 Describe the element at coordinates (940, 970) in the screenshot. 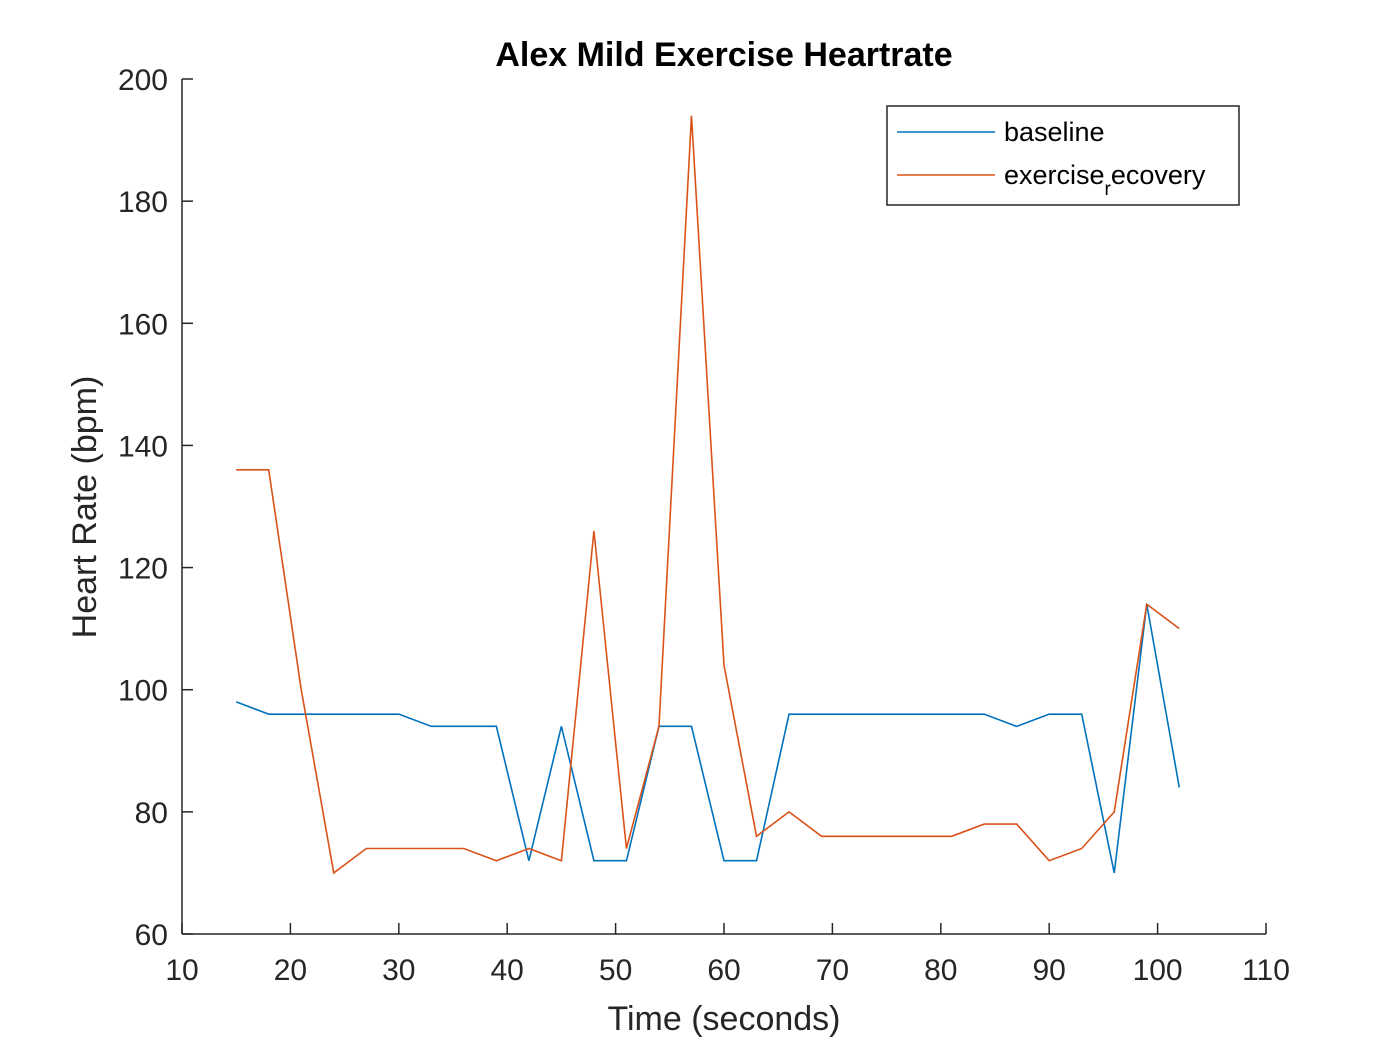

I see `x-tick-label: 80` at that location.